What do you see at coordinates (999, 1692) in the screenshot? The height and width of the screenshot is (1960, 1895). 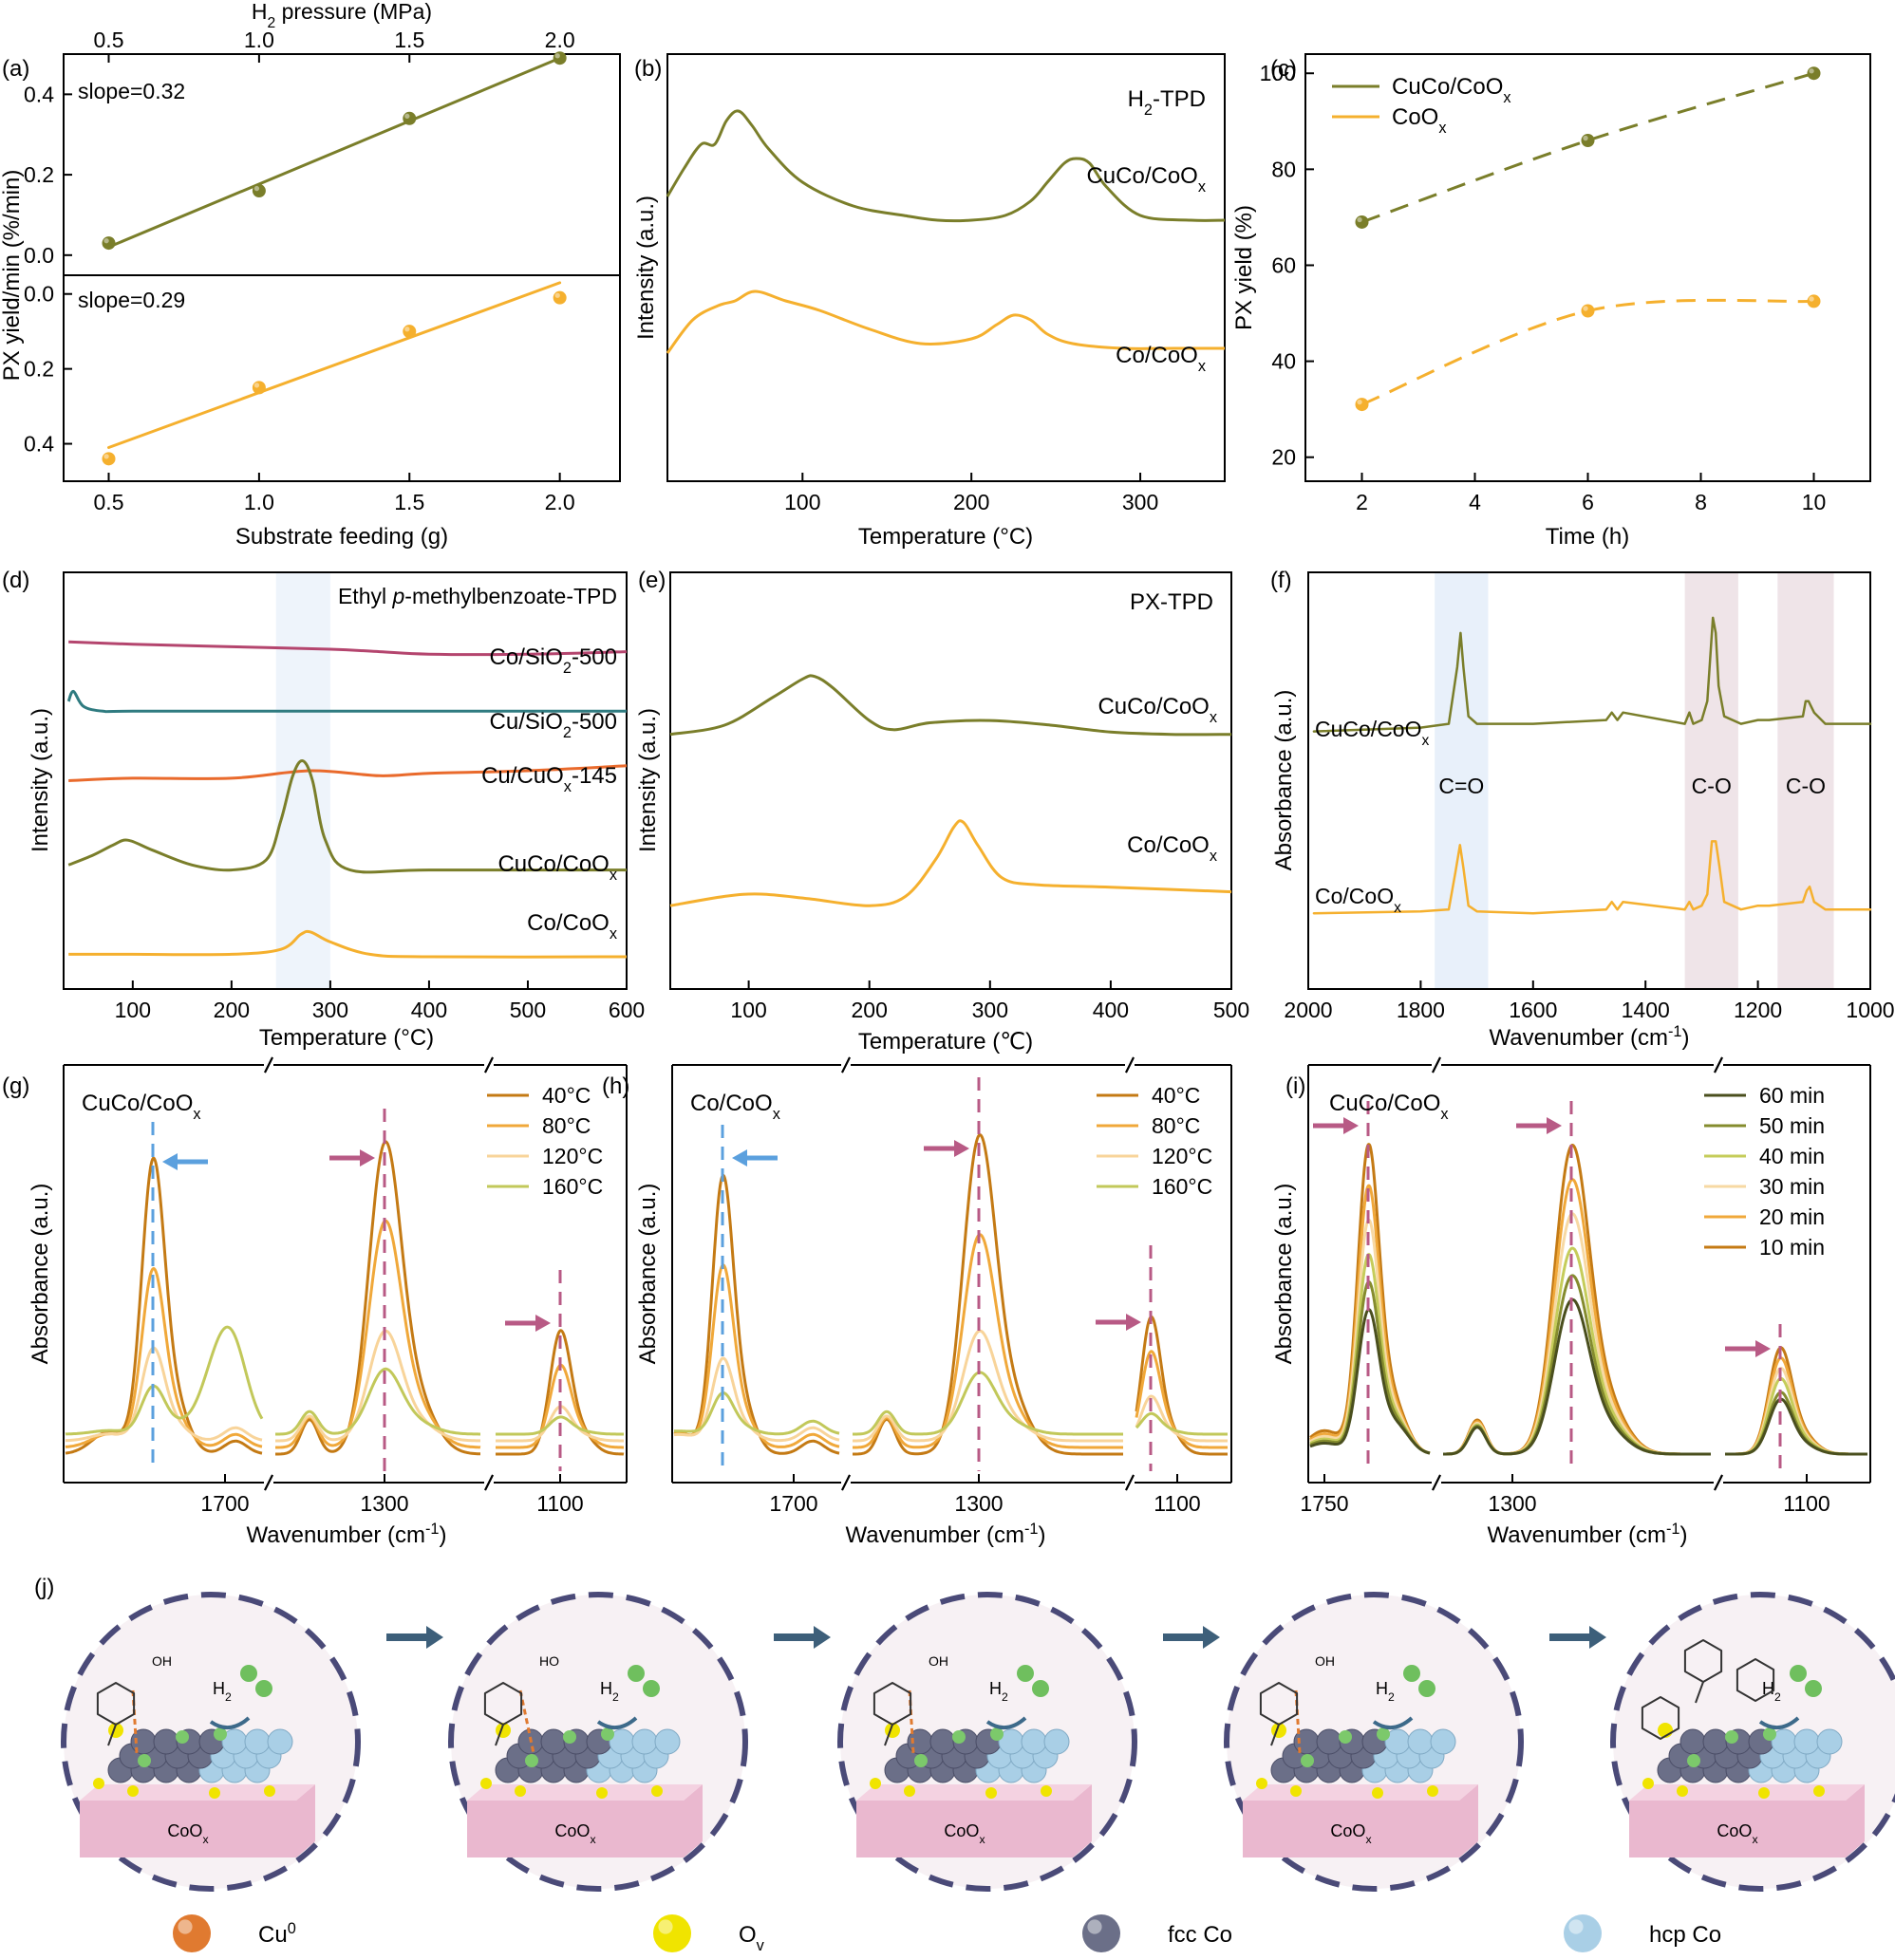 I see `h2-label: H2` at bounding box center [999, 1692].